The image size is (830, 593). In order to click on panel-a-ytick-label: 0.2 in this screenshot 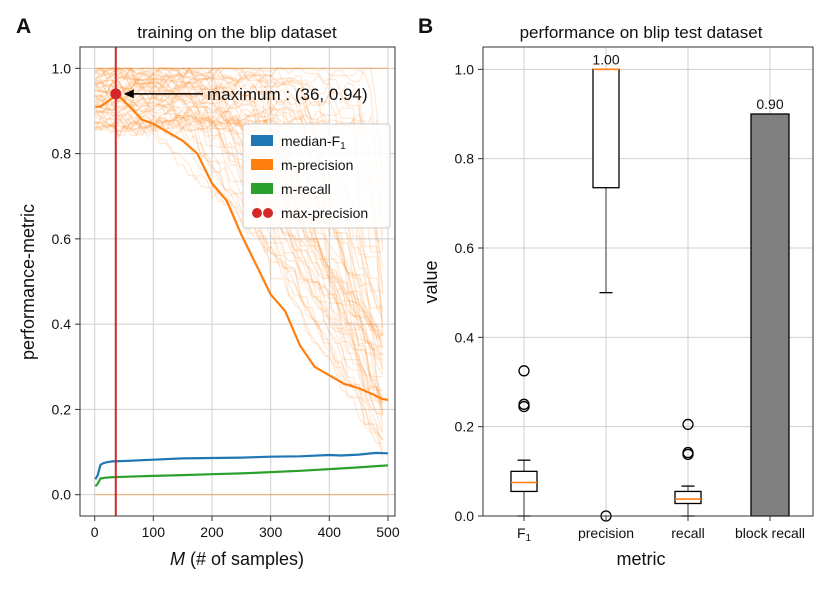, I will do `click(62, 409)`.